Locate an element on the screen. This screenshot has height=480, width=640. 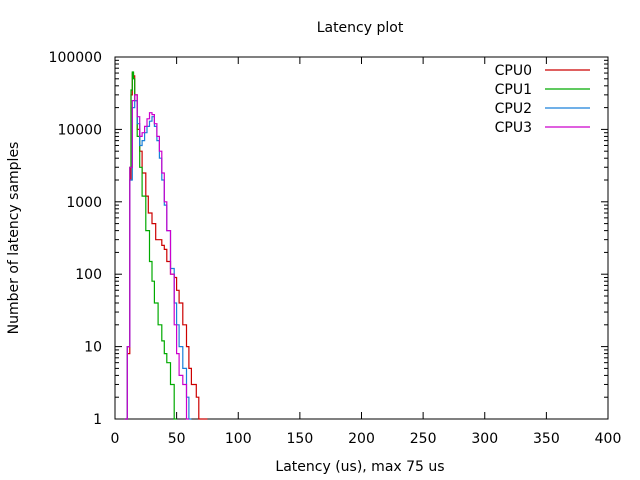
series-line-cpu1 is located at coordinates (150, 245).